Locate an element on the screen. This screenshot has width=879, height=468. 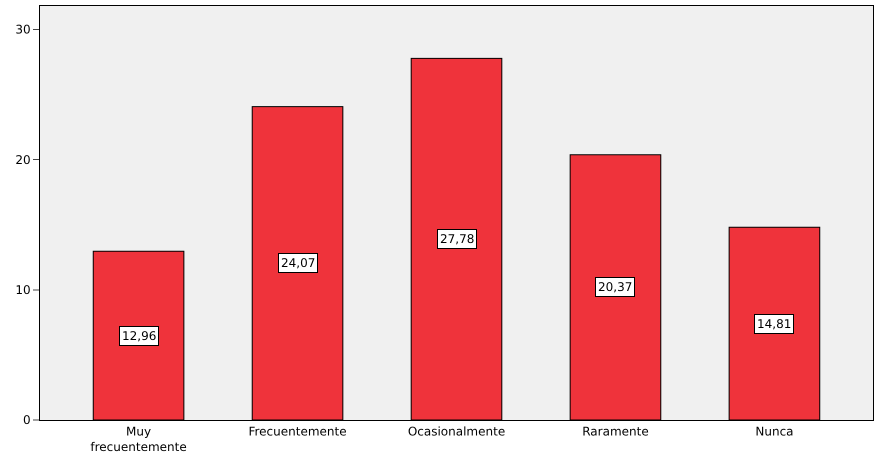
data-label: 27,78 is located at coordinates (457, 239).